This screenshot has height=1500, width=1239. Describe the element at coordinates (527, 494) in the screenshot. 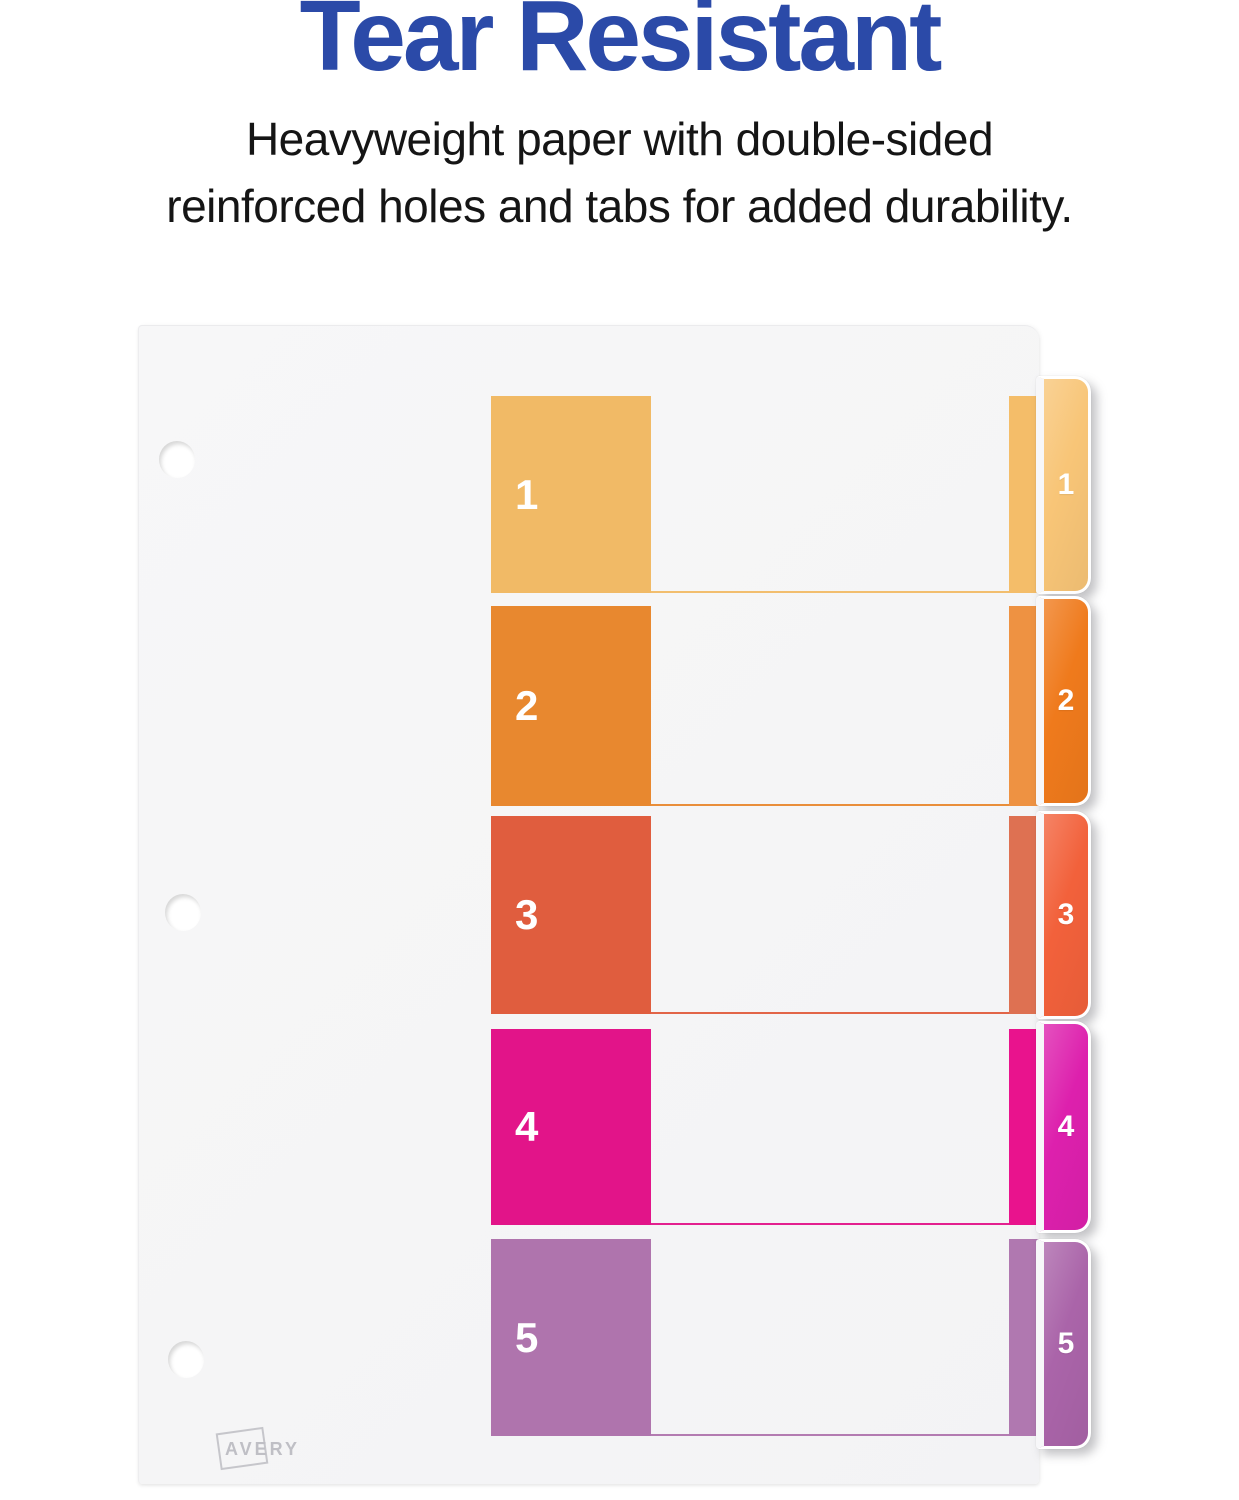

I see `section-number: 1` at that location.